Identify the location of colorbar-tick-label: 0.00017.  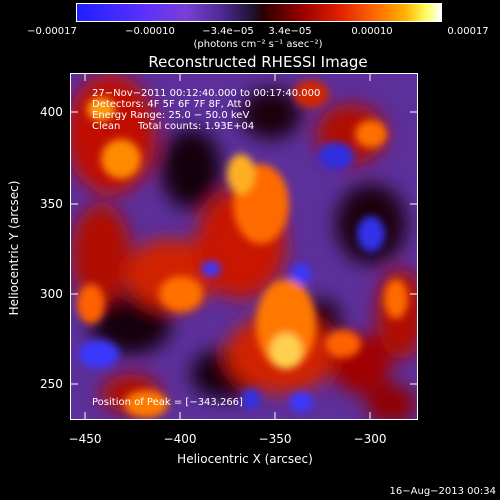
(468, 31).